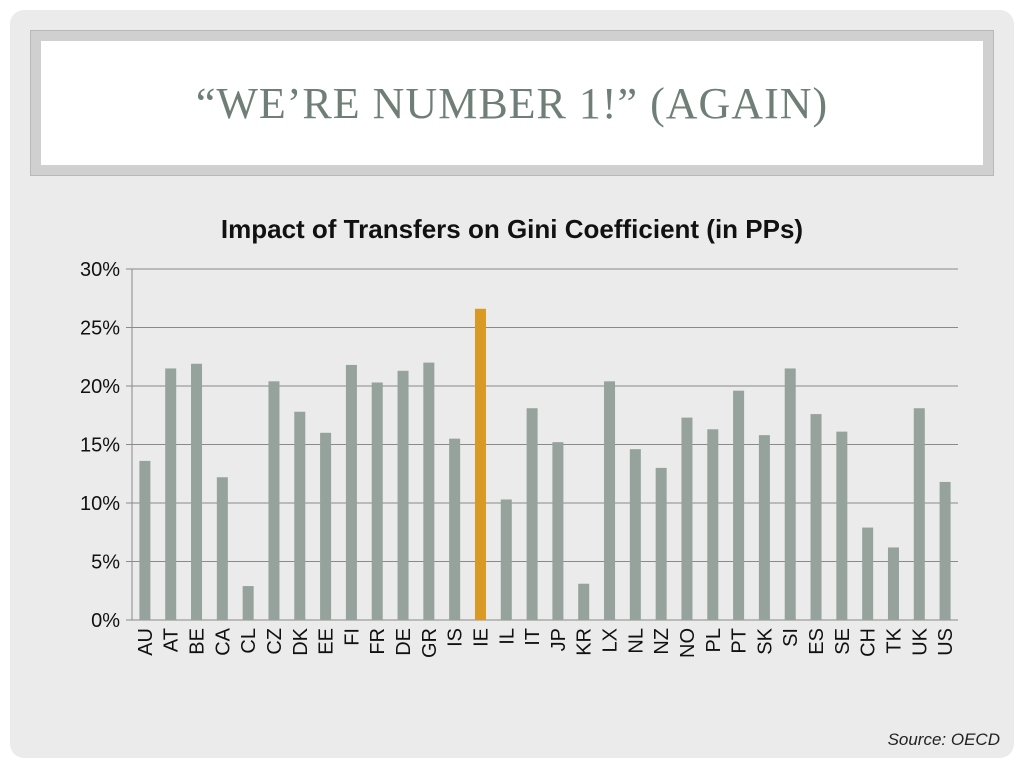 This screenshot has height=768, width=1024. Describe the element at coordinates (172, 640) in the screenshot. I see `x-tick-label: AT` at that location.